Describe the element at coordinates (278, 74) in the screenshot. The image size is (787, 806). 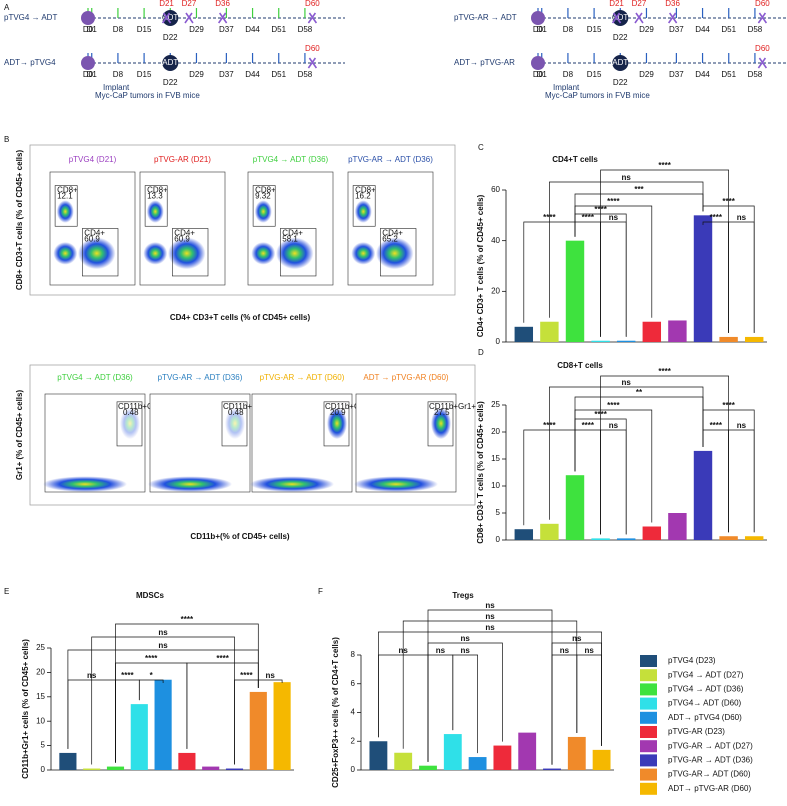
I see `day-label: D51` at that location.